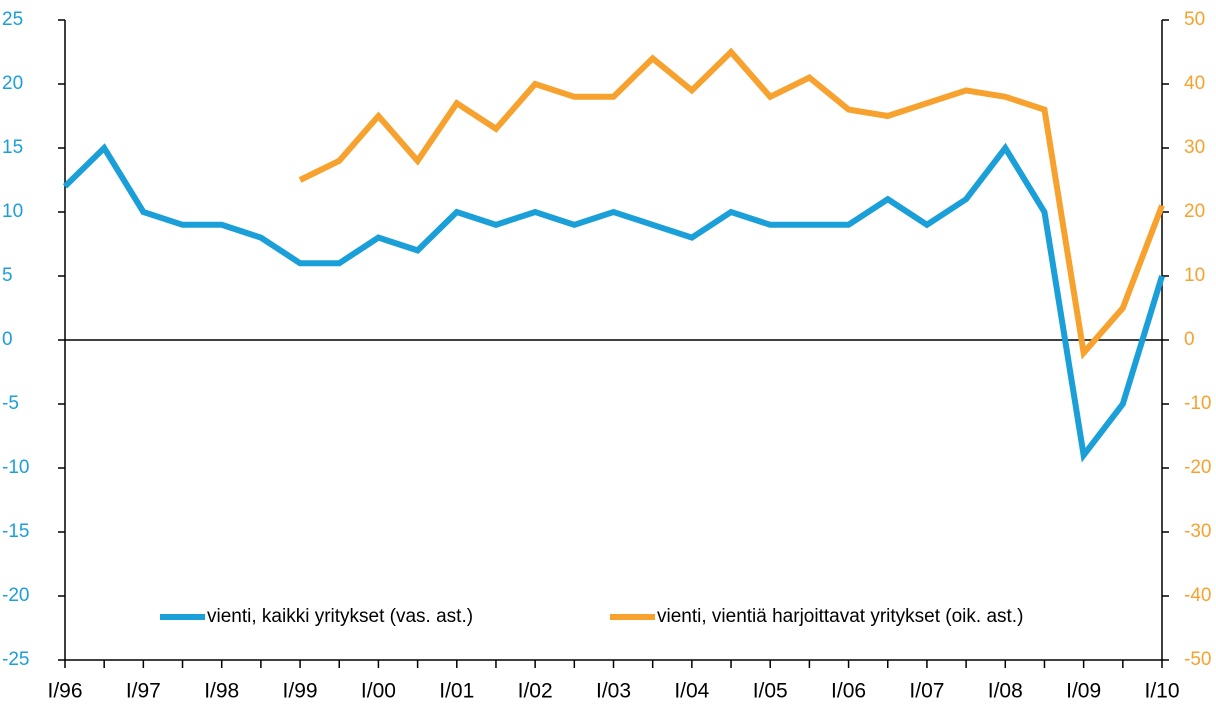 The height and width of the screenshot is (714, 1216). I want to click on y-tick-label: 5, so click(7, 275).